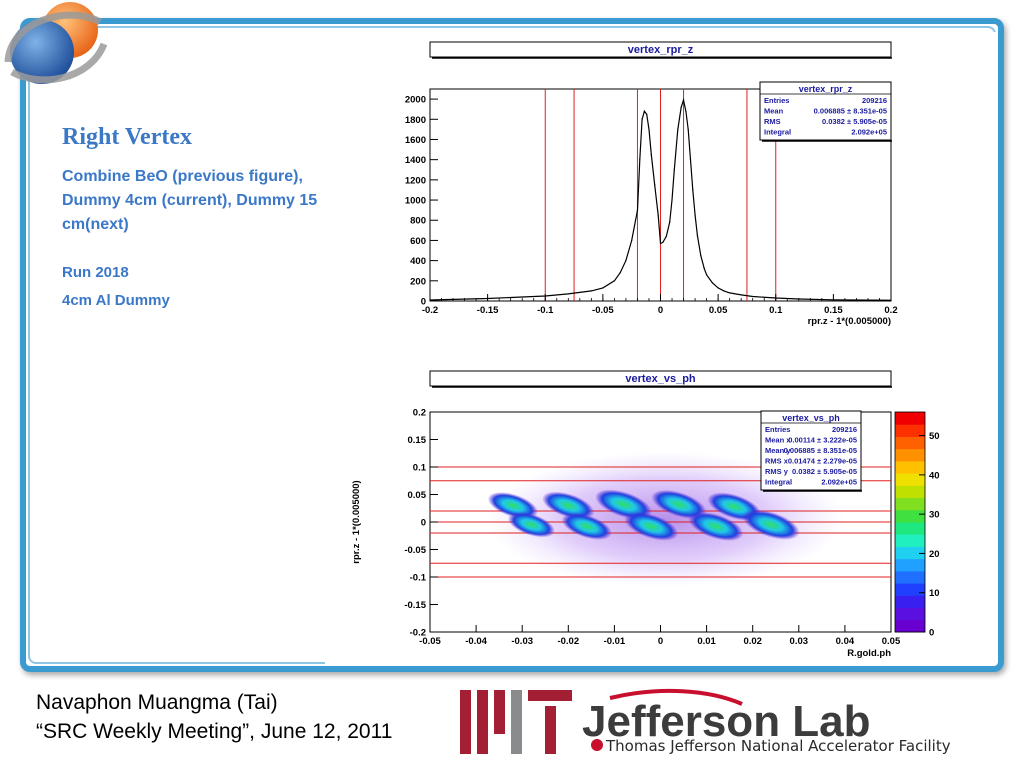 The width and height of the screenshot is (1024, 768). Describe the element at coordinates (874, 100) in the screenshot. I see `hist-stats-value: 209216` at that location.